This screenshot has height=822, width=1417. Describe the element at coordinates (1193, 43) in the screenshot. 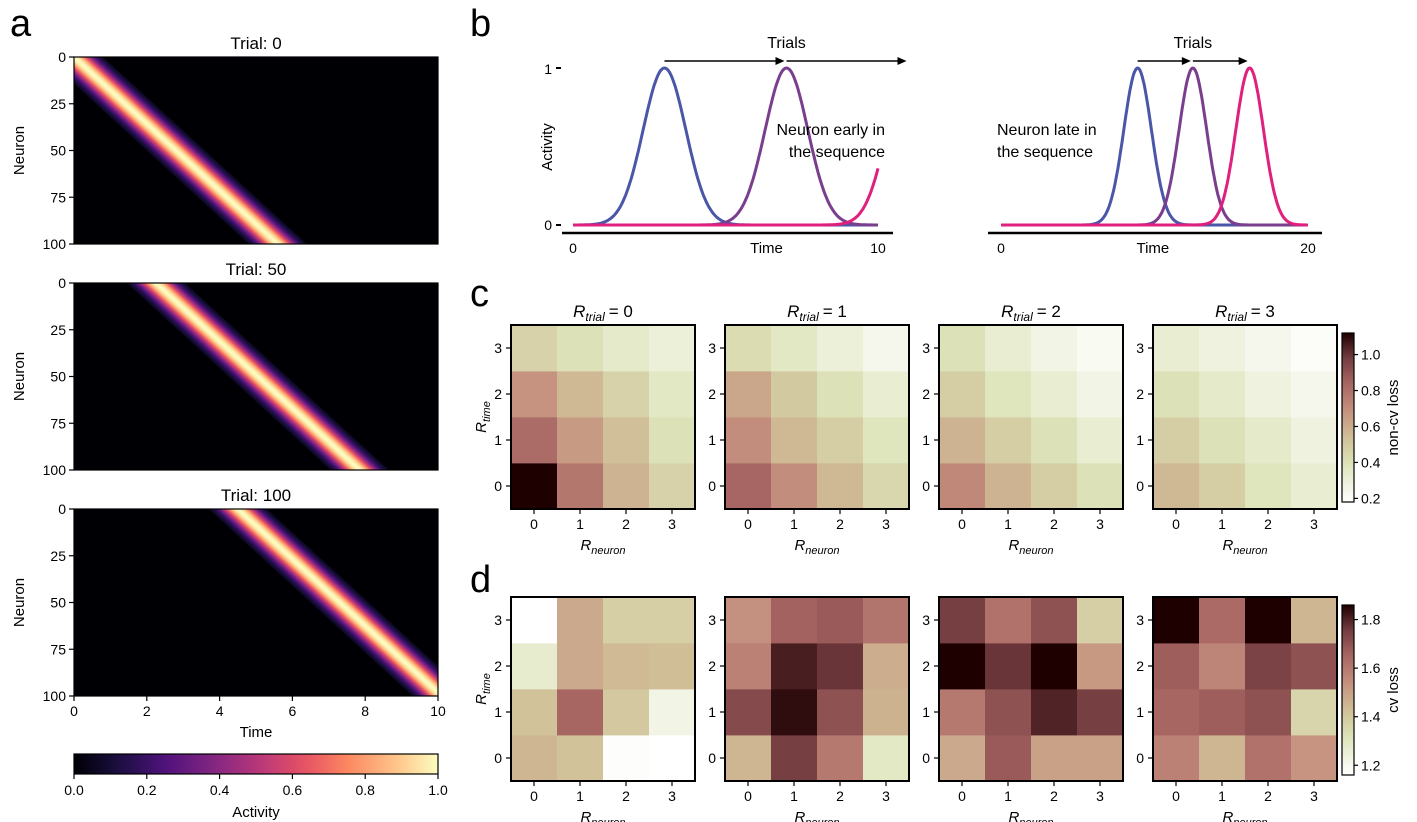

I see `trials-label: Trials` at that location.